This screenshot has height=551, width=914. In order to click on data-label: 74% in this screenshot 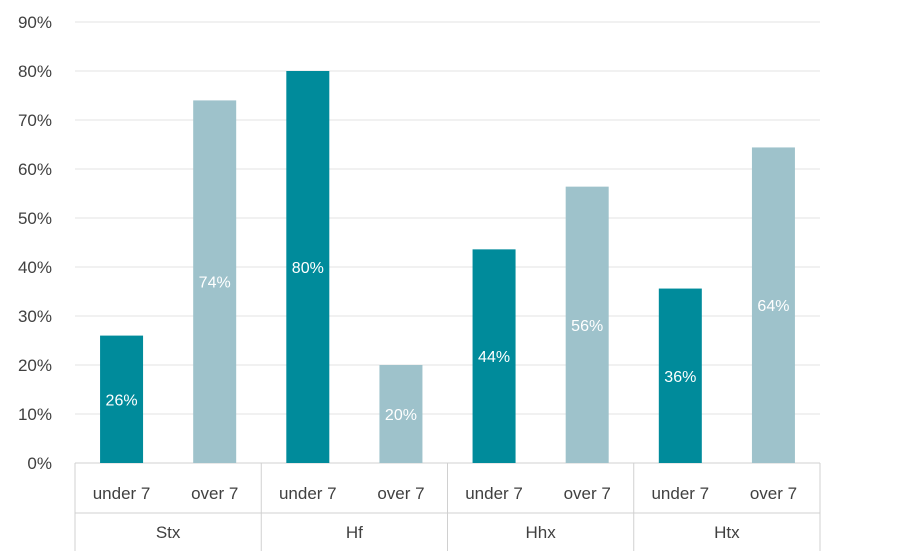, I will do `click(215, 283)`.